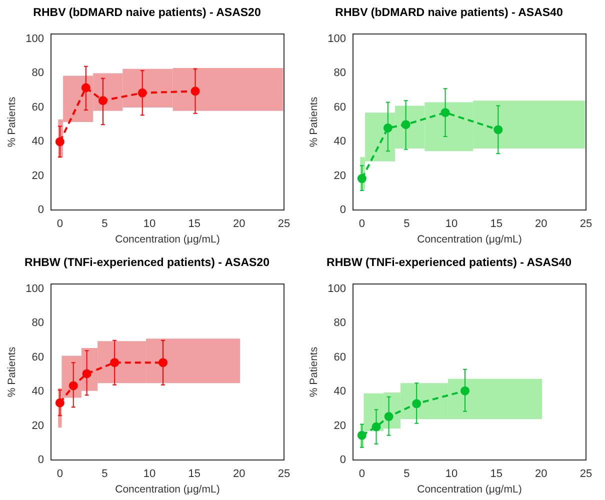 Image resolution: width=605 pixels, height=500 pixels. What do you see at coordinates (449, 13) in the screenshot?
I see `chart-title: RHBV (bDMARD naive patients) - ASAS40` at bounding box center [449, 13].